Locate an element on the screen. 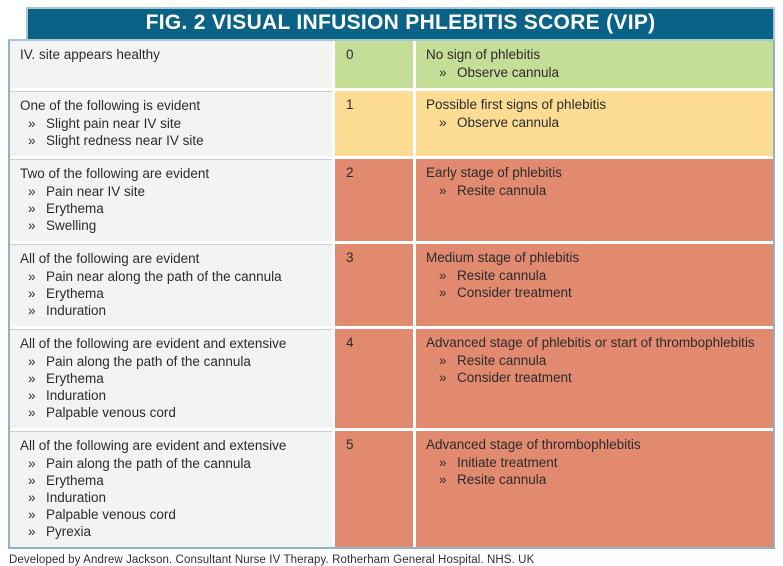  score-cell-3: 3 is located at coordinates (374, 285).